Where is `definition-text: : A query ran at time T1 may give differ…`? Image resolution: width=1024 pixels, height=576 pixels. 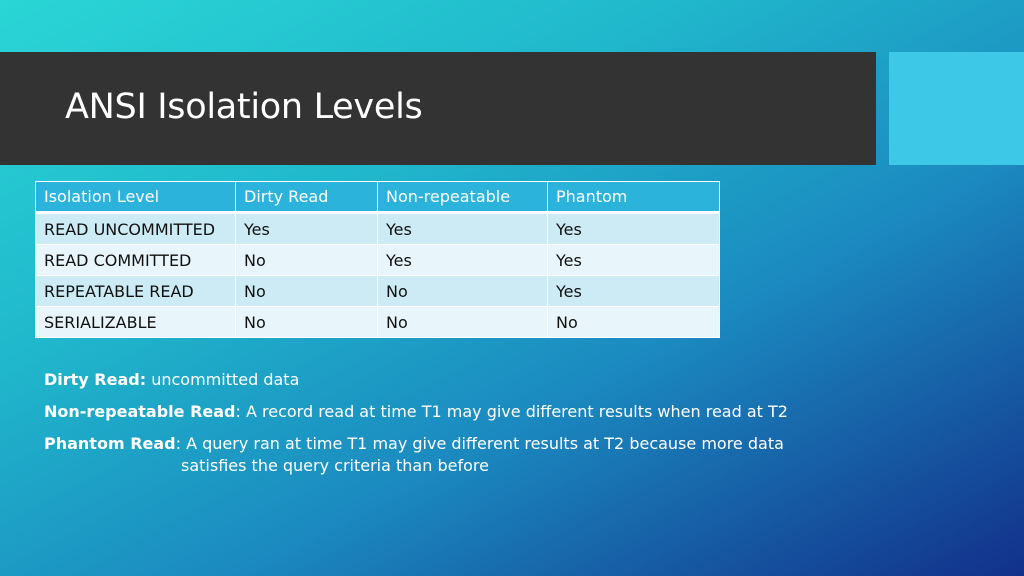
definition-text: : A query ran at time T1 may give differ… is located at coordinates (479, 443).